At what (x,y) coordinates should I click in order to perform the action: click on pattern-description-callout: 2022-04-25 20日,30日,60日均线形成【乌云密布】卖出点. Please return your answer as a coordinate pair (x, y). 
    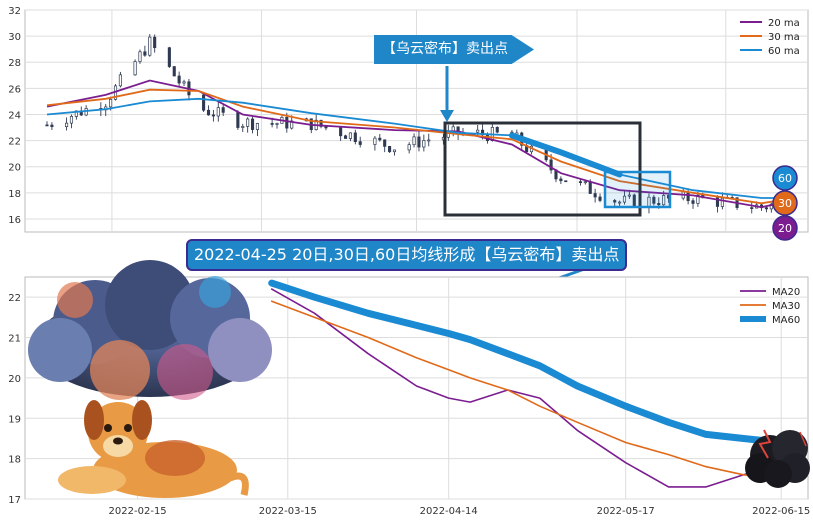
    Looking at the image, I should click on (407, 255).